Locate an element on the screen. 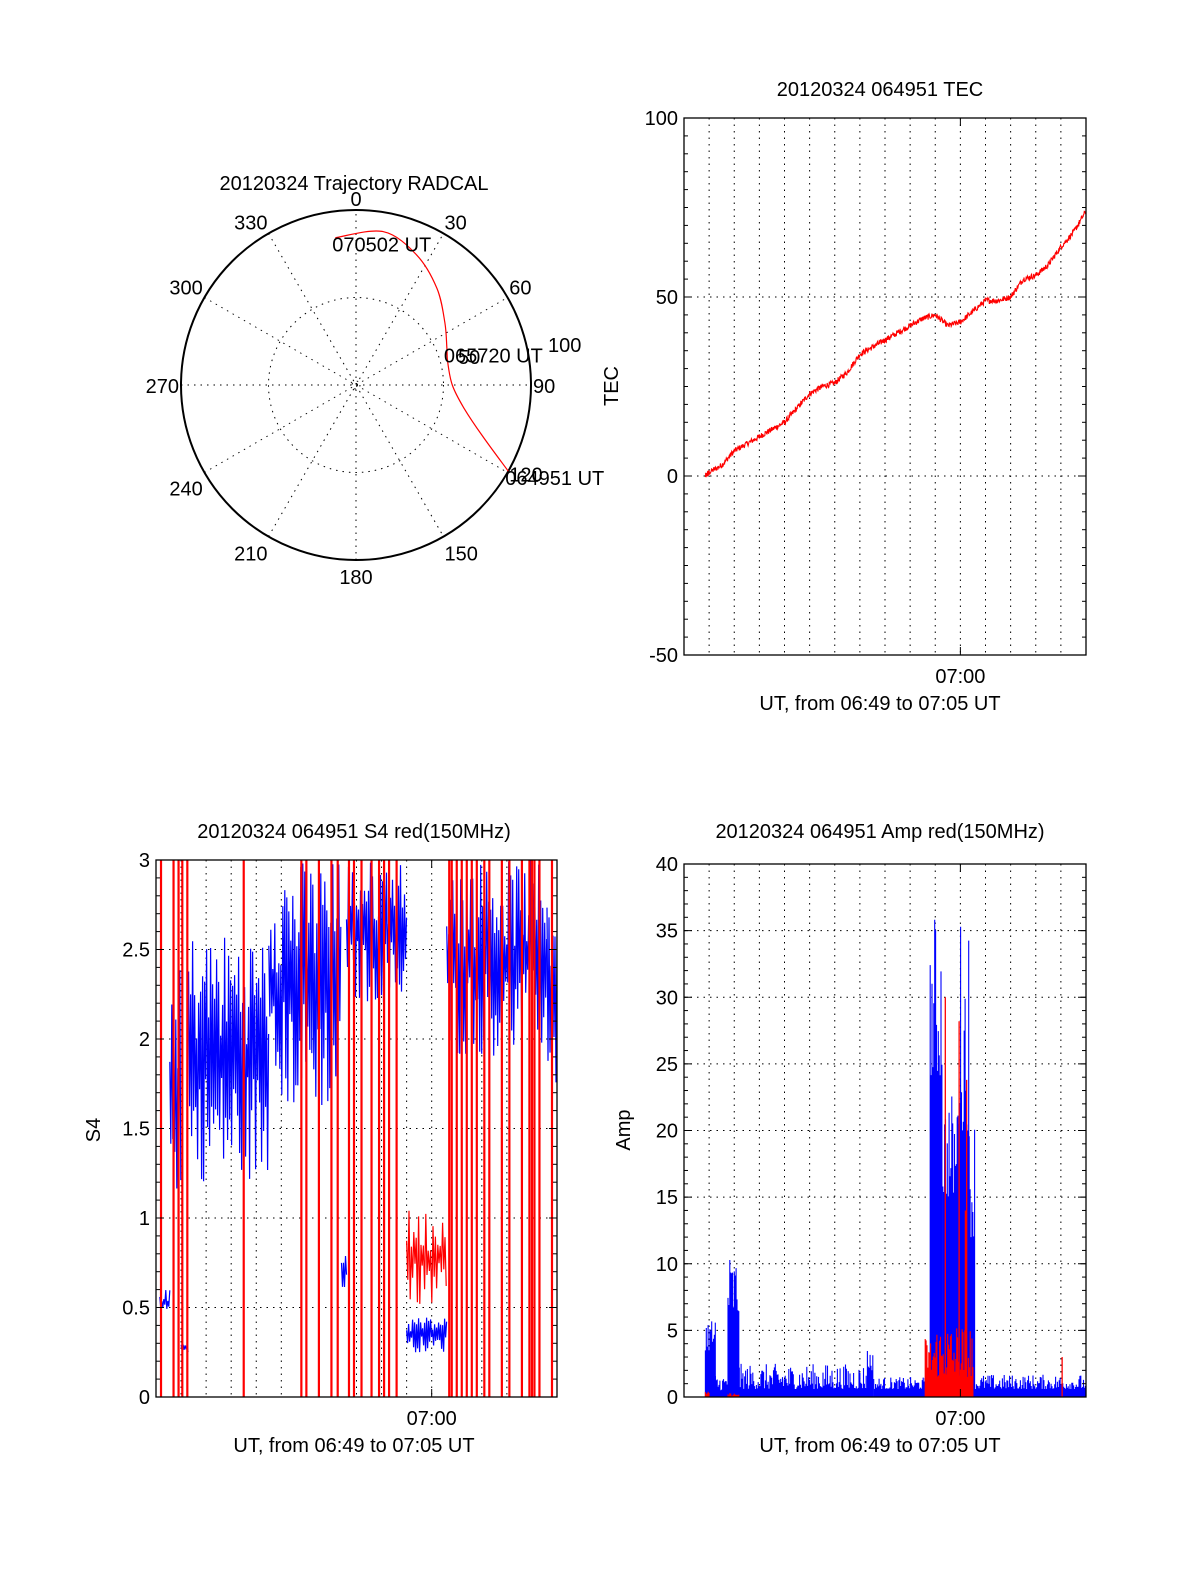 The width and height of the screenshot is (1200, 1575). s4-data is located at coordinates (358, 1128).